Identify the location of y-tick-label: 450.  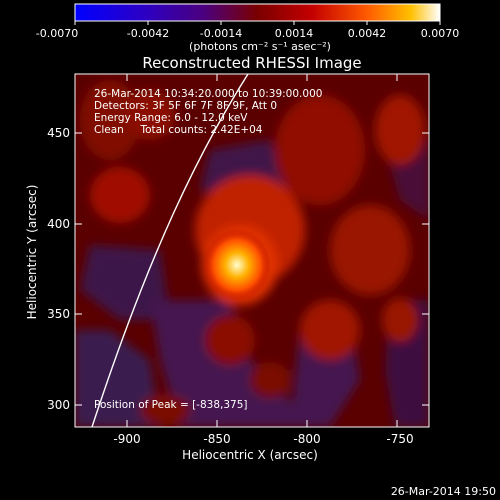
(58, 133).